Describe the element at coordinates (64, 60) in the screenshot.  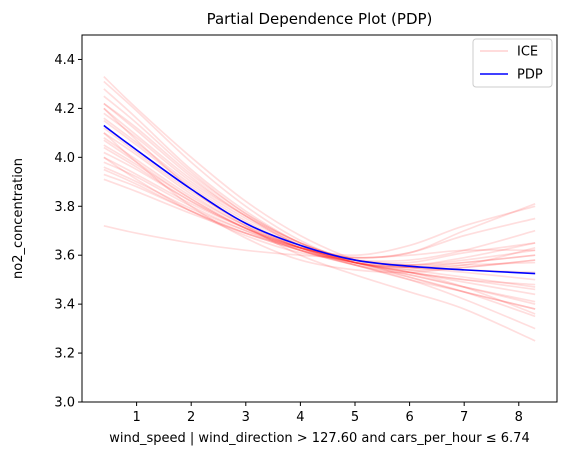
I see `y-tick-label: 4.4` at that location.